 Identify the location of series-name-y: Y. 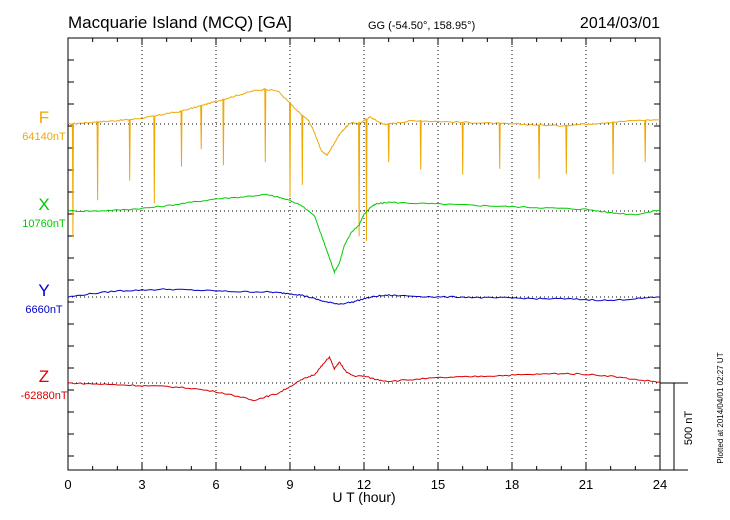
(43, 290).